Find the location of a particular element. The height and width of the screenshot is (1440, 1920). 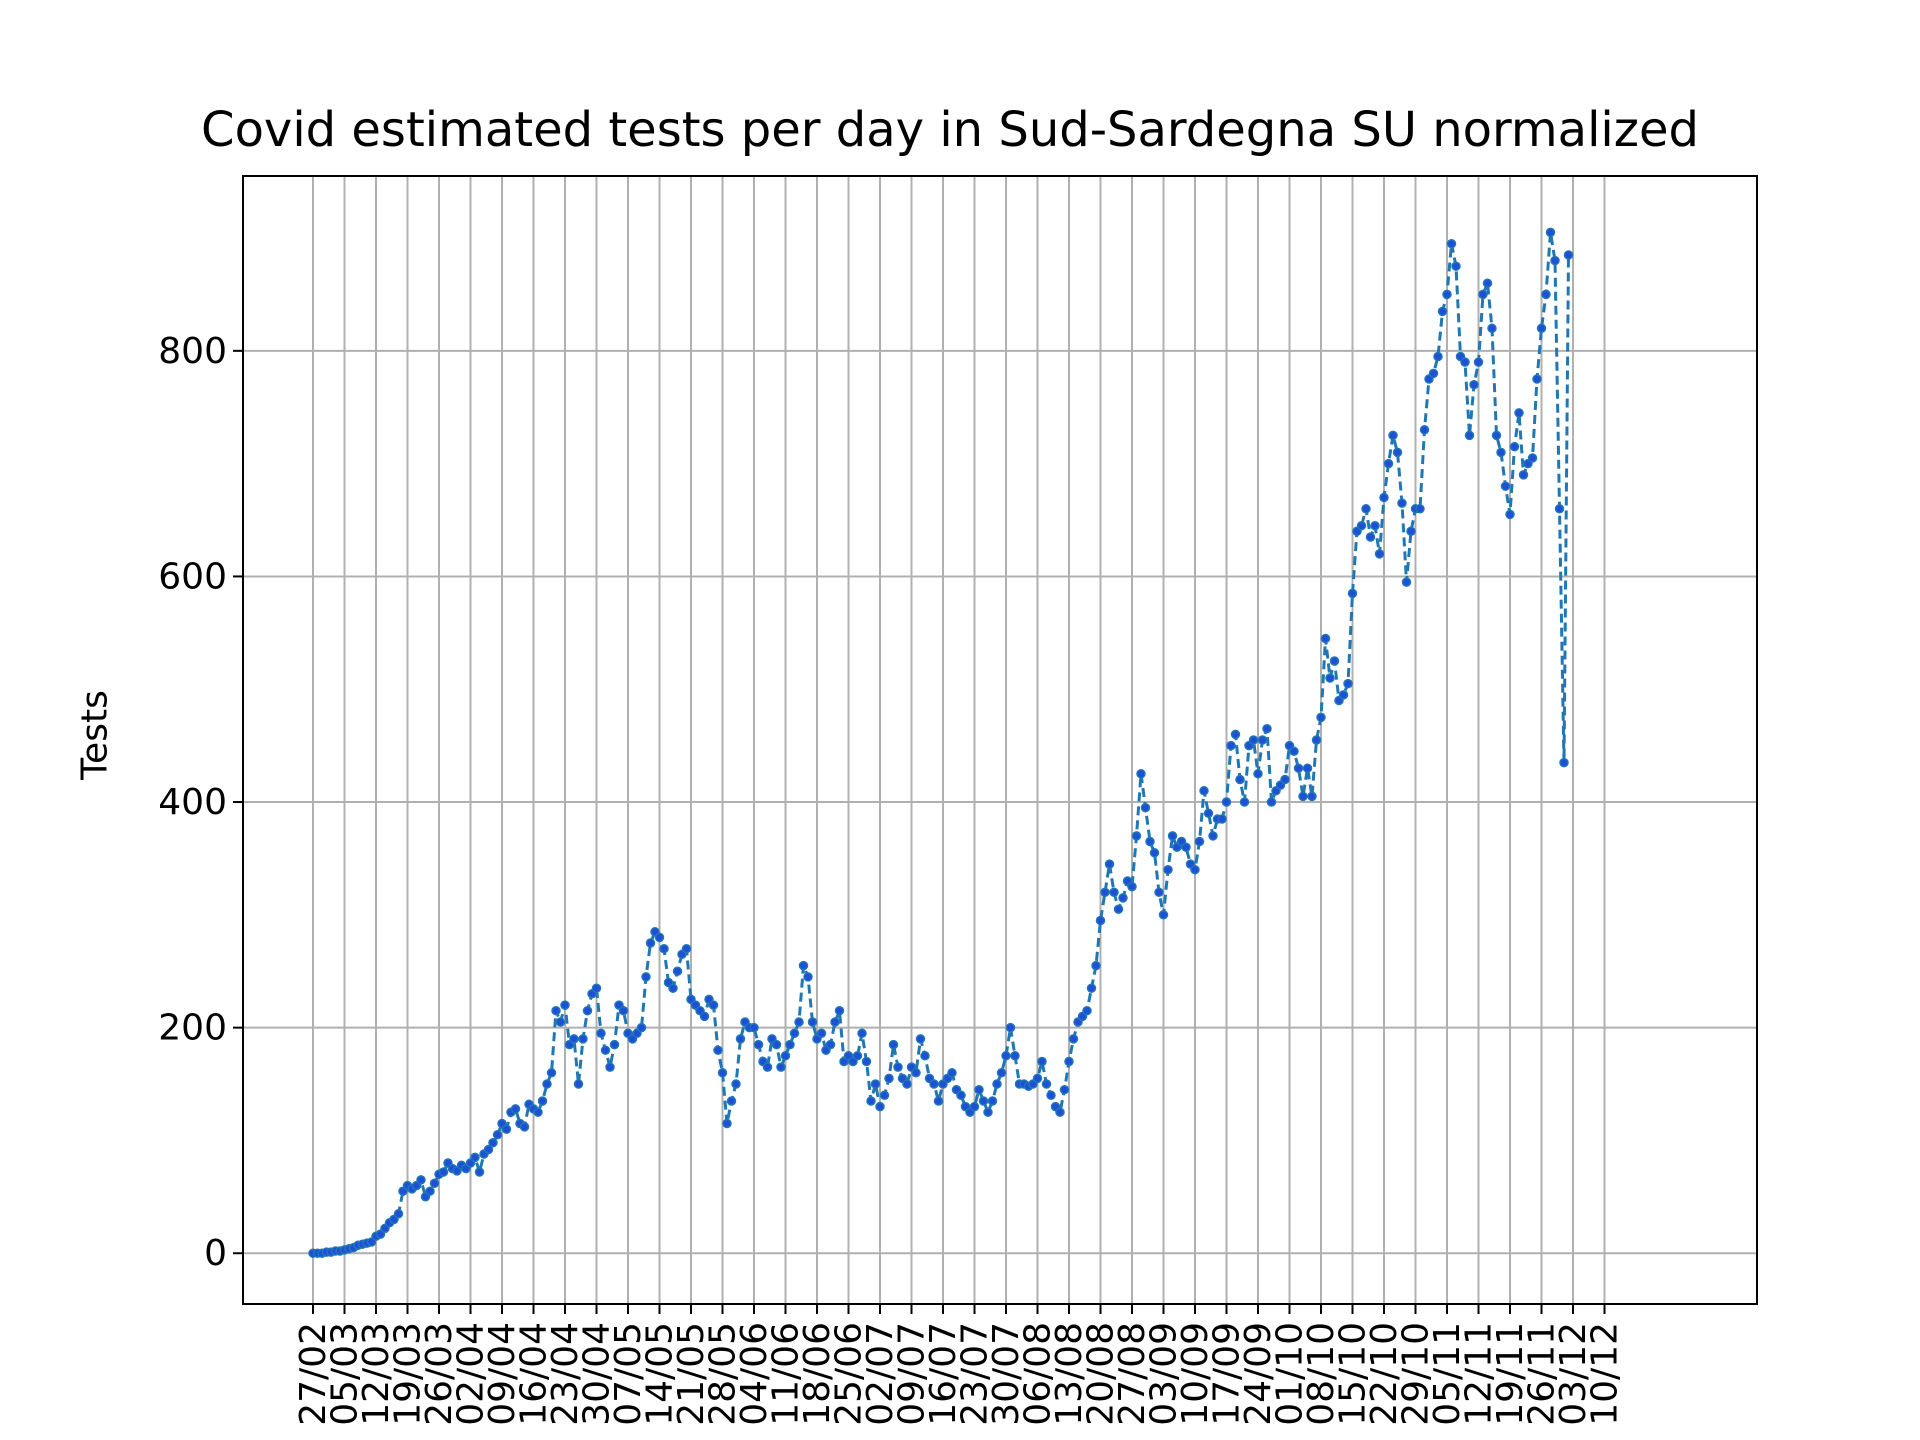

x-tick-label: 09/04 is located at coordinates (502, 1374).